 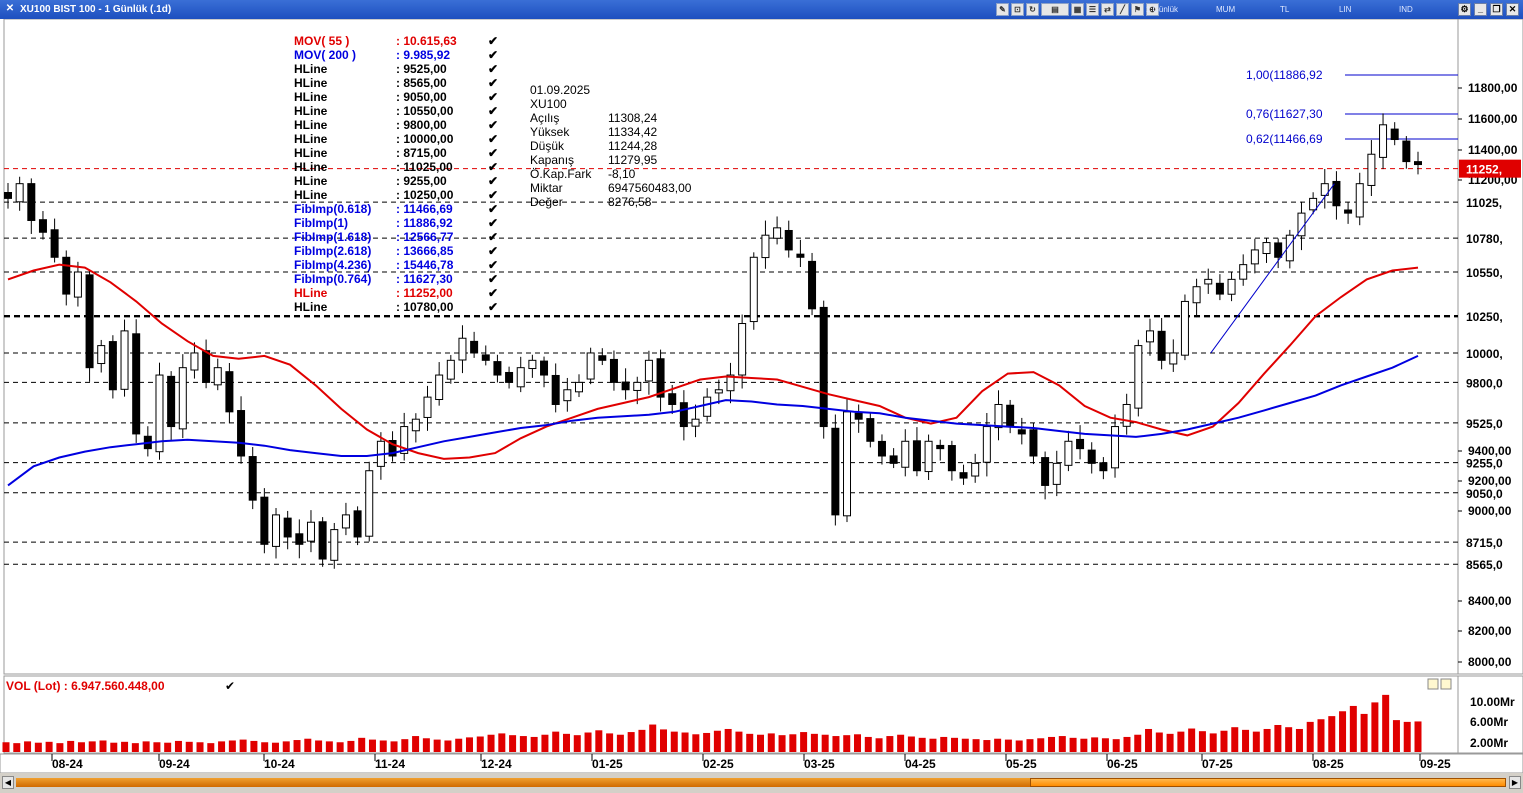 I want to click on chart-type-icon: ▤, so click(x=1055, y=9).